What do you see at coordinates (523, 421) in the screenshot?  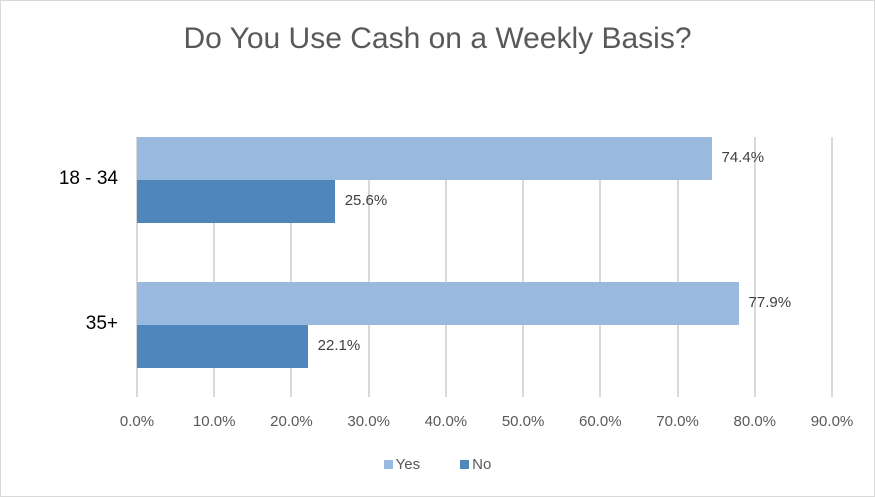 I see `x-tick-label: 50.0%` at bounding box center [523, 421].